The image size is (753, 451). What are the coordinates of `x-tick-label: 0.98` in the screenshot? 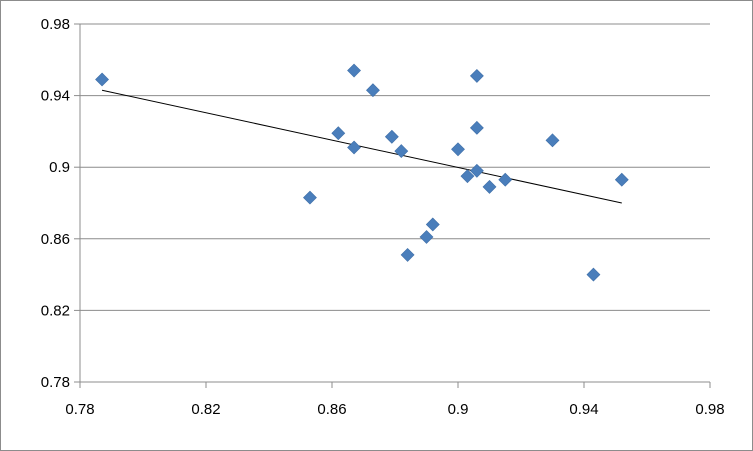 It's located at (709, 409).